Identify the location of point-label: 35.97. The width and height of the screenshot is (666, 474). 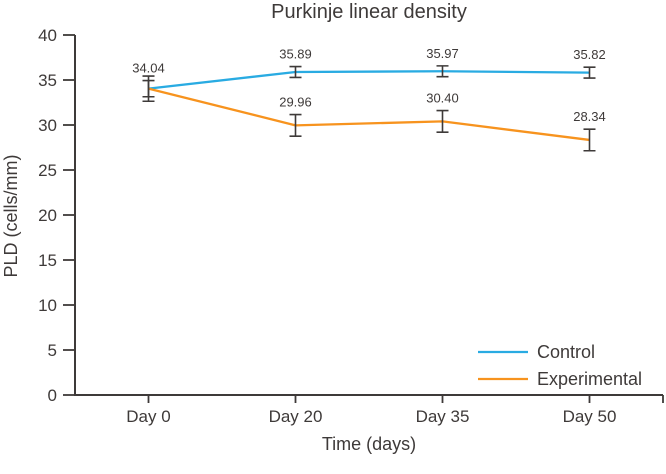
(442, 53).